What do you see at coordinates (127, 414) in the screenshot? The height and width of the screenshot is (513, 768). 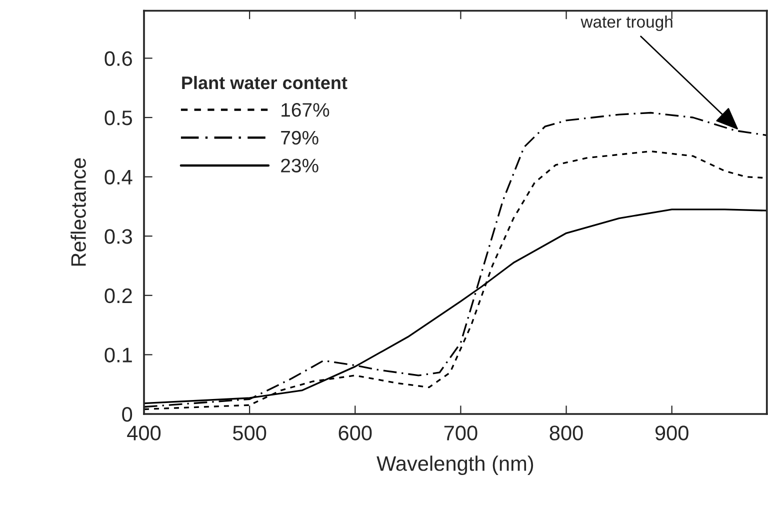 I see `y-tick-label: 0` at bounding box center [127, 414].